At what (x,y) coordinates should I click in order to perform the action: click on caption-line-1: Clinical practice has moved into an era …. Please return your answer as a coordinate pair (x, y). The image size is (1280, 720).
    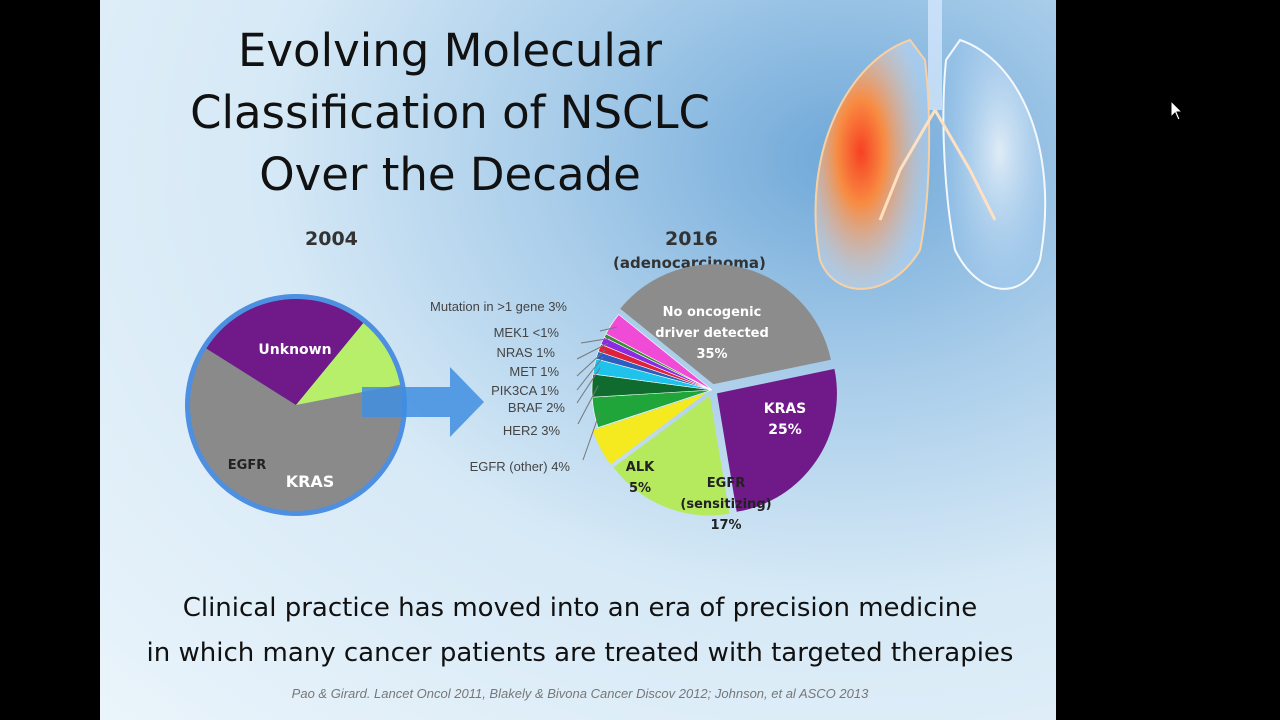
    Looking at the image, I should click on (580, 608).